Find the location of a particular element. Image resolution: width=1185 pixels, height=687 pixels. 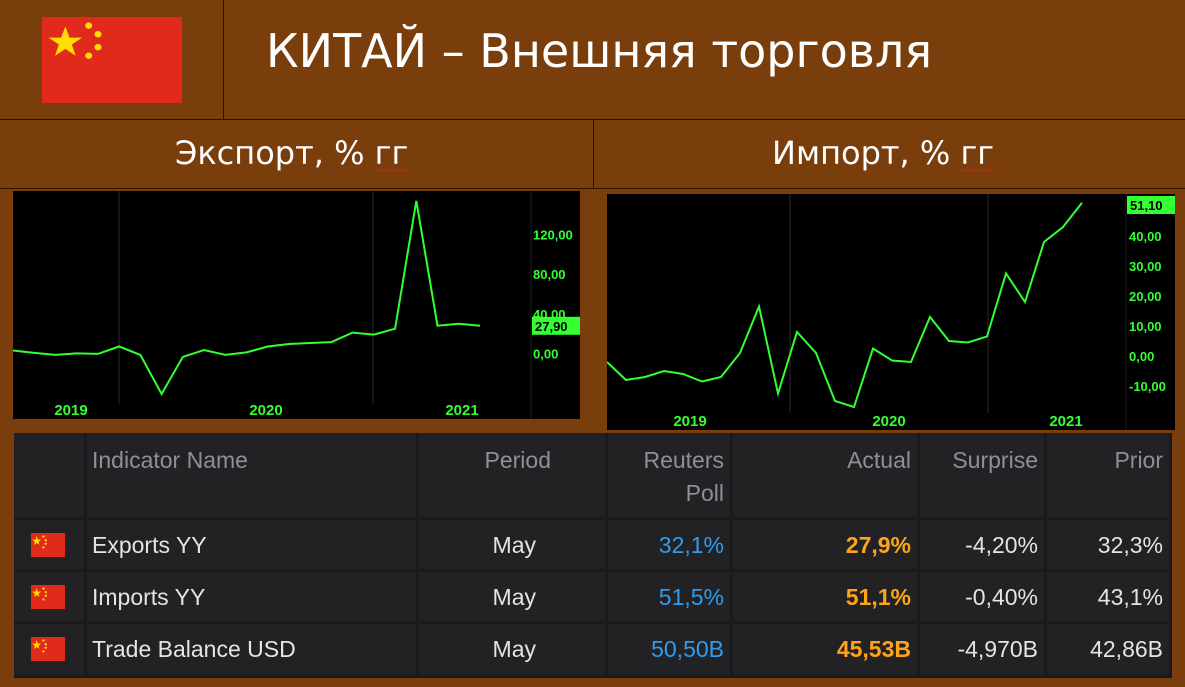

last-value-label: 27,90 is located at coordinates (551, 326).